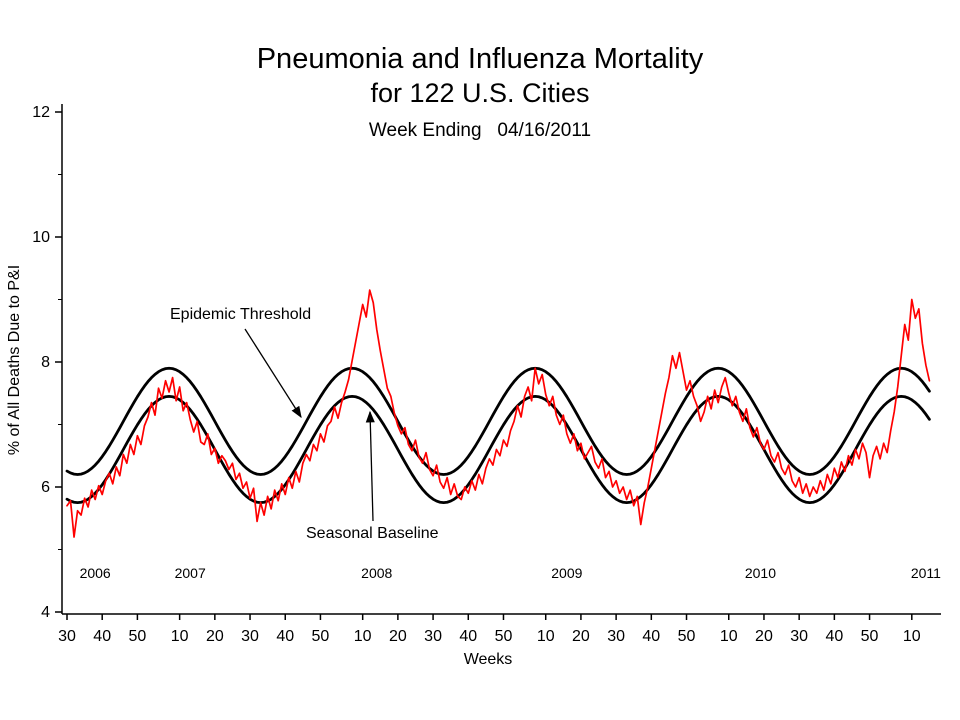  What do you see at coordinates (273, 373) in the screenshot?
I see `epidemic-threshold-arrow` at bounding box center [273, 373].